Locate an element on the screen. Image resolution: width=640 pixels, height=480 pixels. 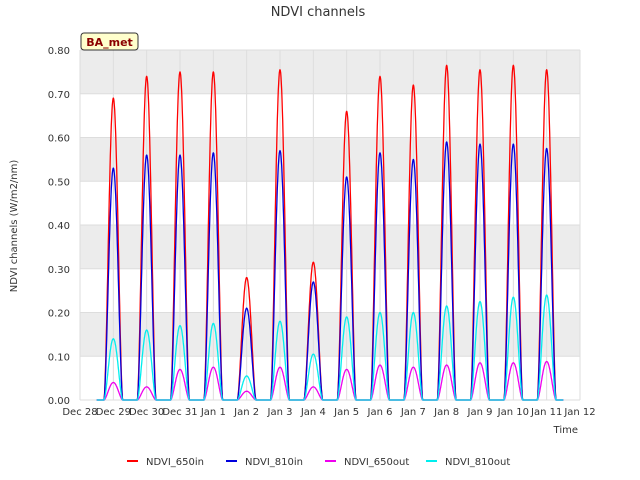
x-tick-label: Jan 6 is located at coordinates (380, 412).